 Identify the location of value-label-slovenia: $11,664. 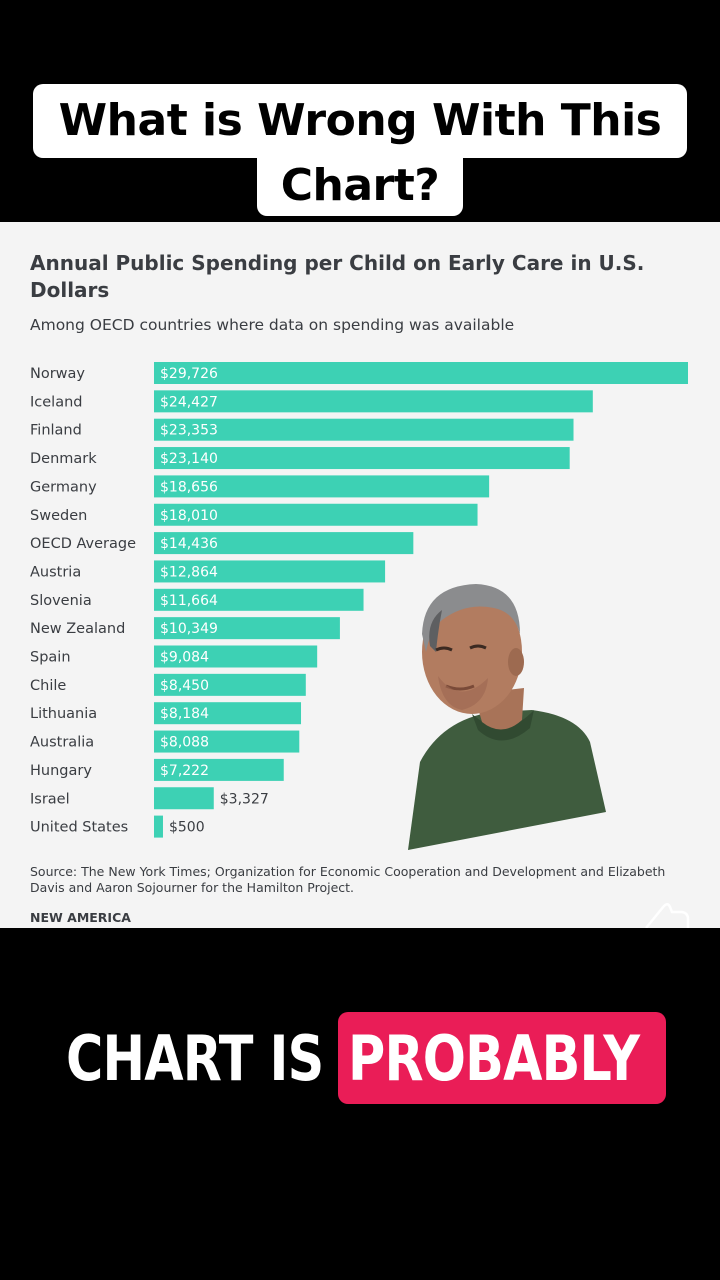
(189, 601).